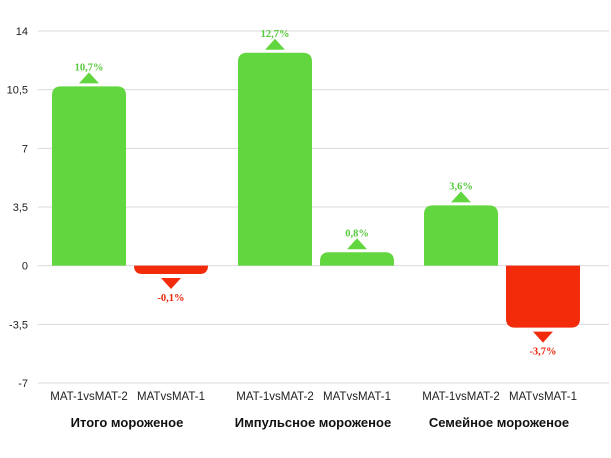 The image size is (611, 458). Describe the element at coordinates (542, 352) in the screenshot. I see `data-label: -3,7%` at that location.